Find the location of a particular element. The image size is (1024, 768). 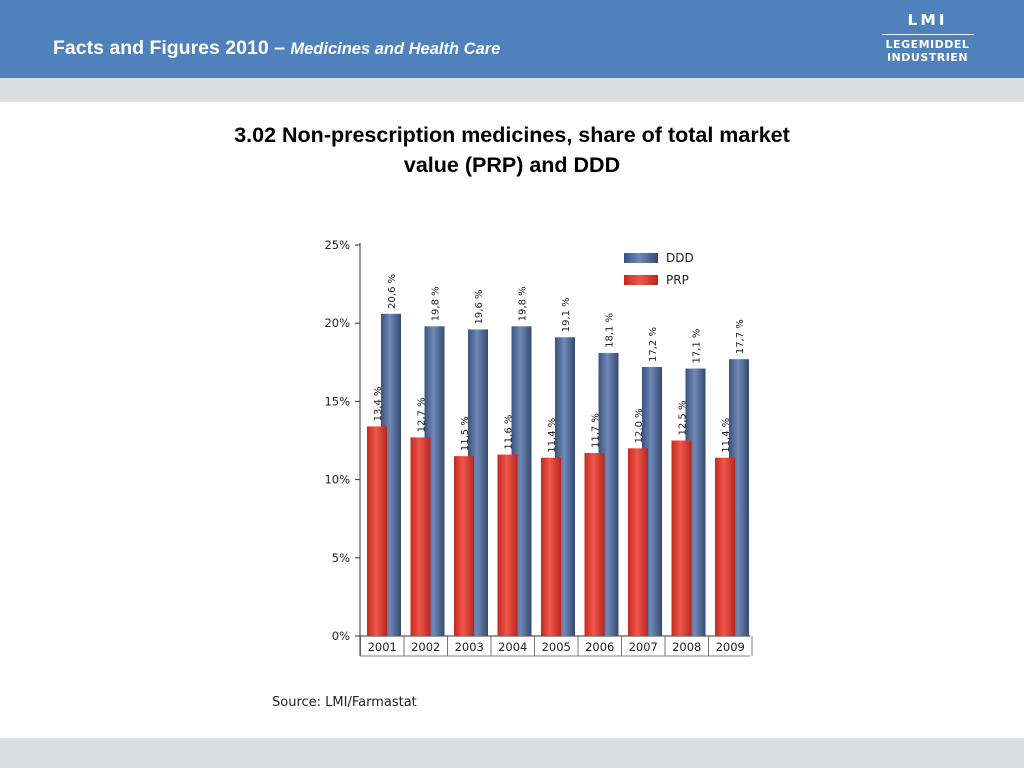

x-tick-label: 2003 is located at coordinates (469, 647).